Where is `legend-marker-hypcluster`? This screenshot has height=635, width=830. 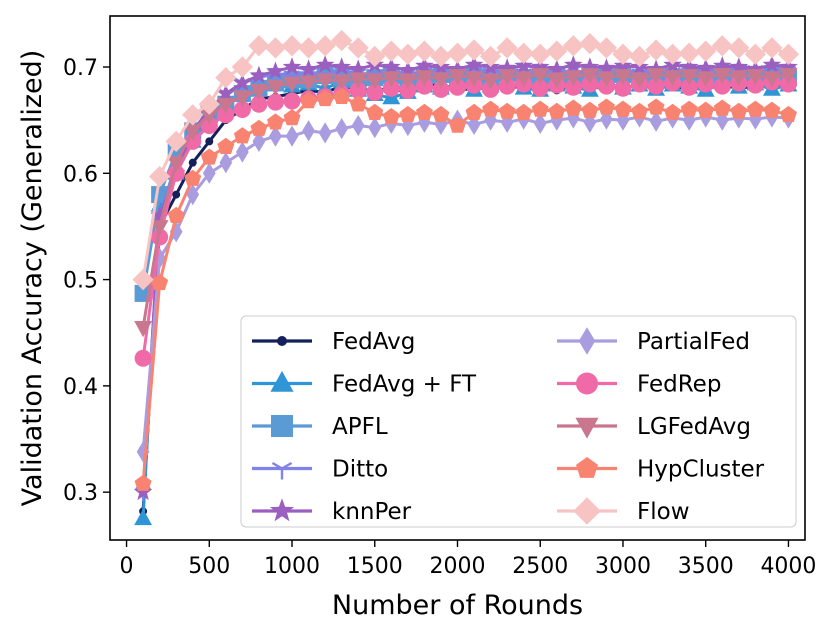 legend-marker-hypcluster is located at coordinates (587, 467).